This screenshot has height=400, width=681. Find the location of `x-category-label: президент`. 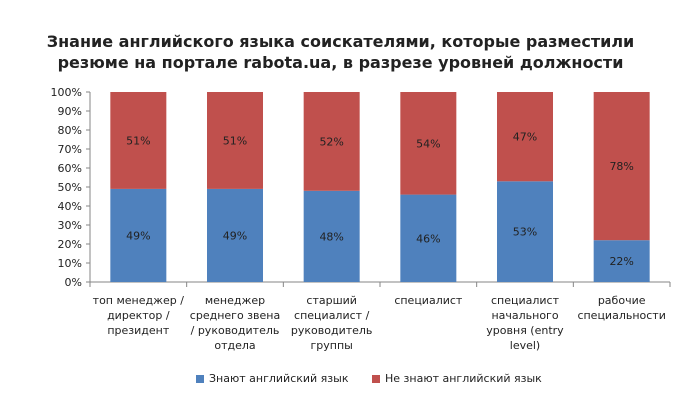

x-category-label: президент is located at coordinates (138, 330).